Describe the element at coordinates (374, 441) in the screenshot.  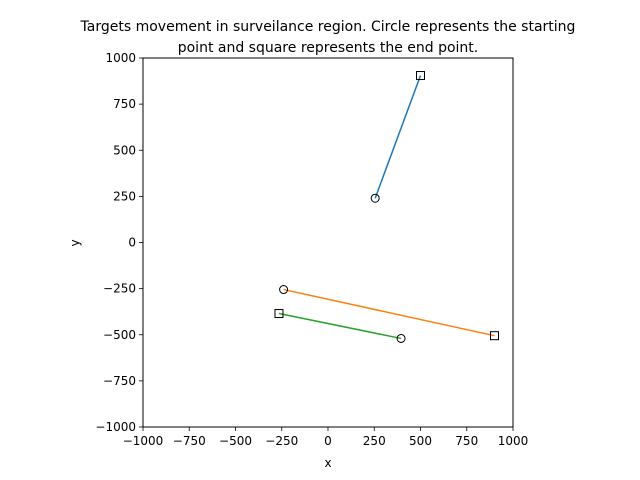
I see `x-tick-label: 250` at that location.